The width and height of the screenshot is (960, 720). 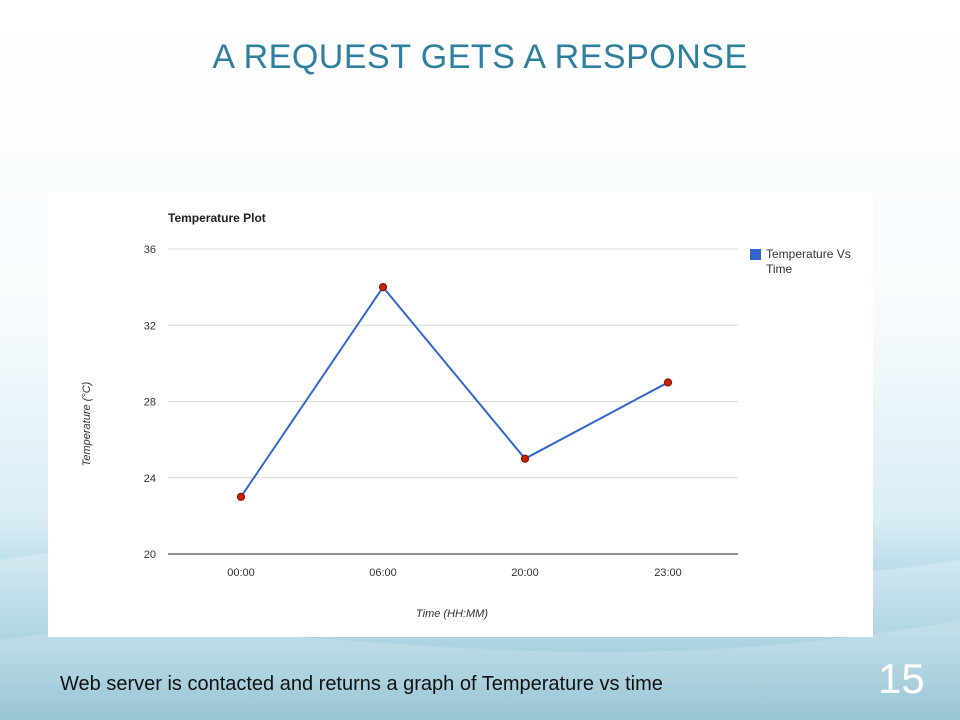 I want to click on chart-title: Temperature Plot, so click(x=217, y=218).